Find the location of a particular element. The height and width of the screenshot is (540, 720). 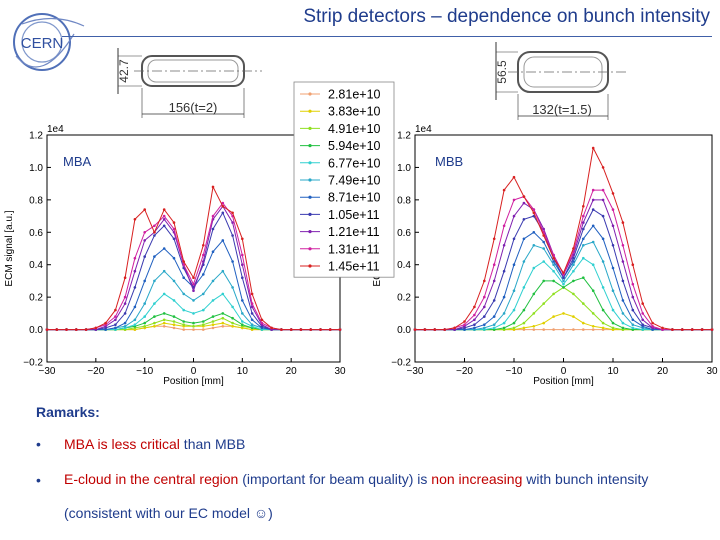

remark-2-part-2: (important for beam quality) is is located at coordinates (335, 479).